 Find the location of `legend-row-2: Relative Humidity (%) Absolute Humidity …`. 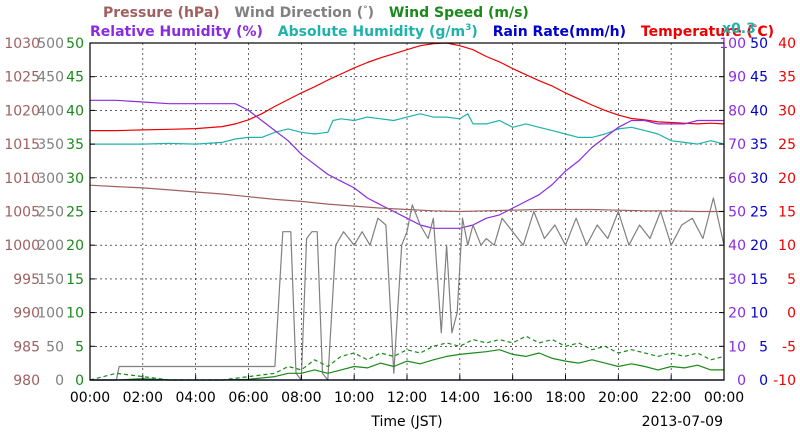

legend-row-2: Relative Humidity (%) Absolute Humidity … is located at coordinates (432, 31).